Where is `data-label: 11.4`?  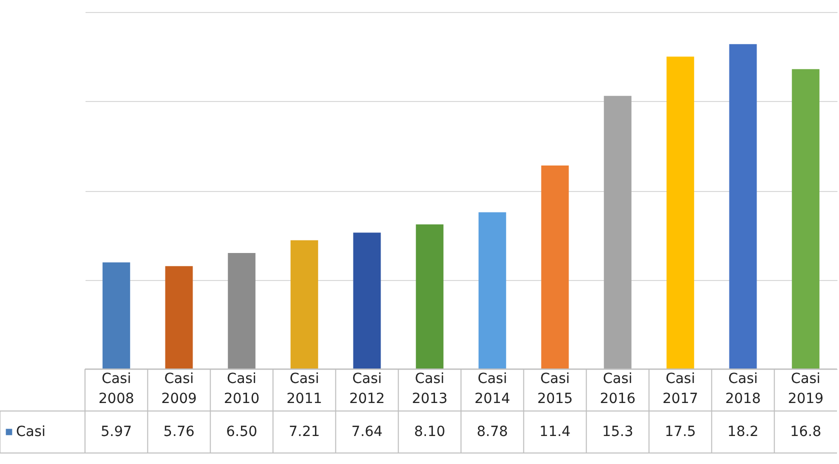
data-label: 11.4 is located at coordinates (555, 432).